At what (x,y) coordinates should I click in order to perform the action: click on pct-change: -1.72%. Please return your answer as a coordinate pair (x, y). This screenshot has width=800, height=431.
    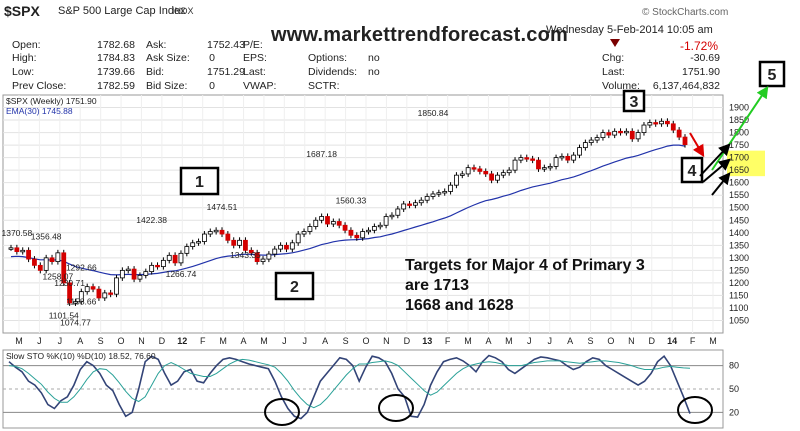
    Looking at the image, I should click on (699, 46).